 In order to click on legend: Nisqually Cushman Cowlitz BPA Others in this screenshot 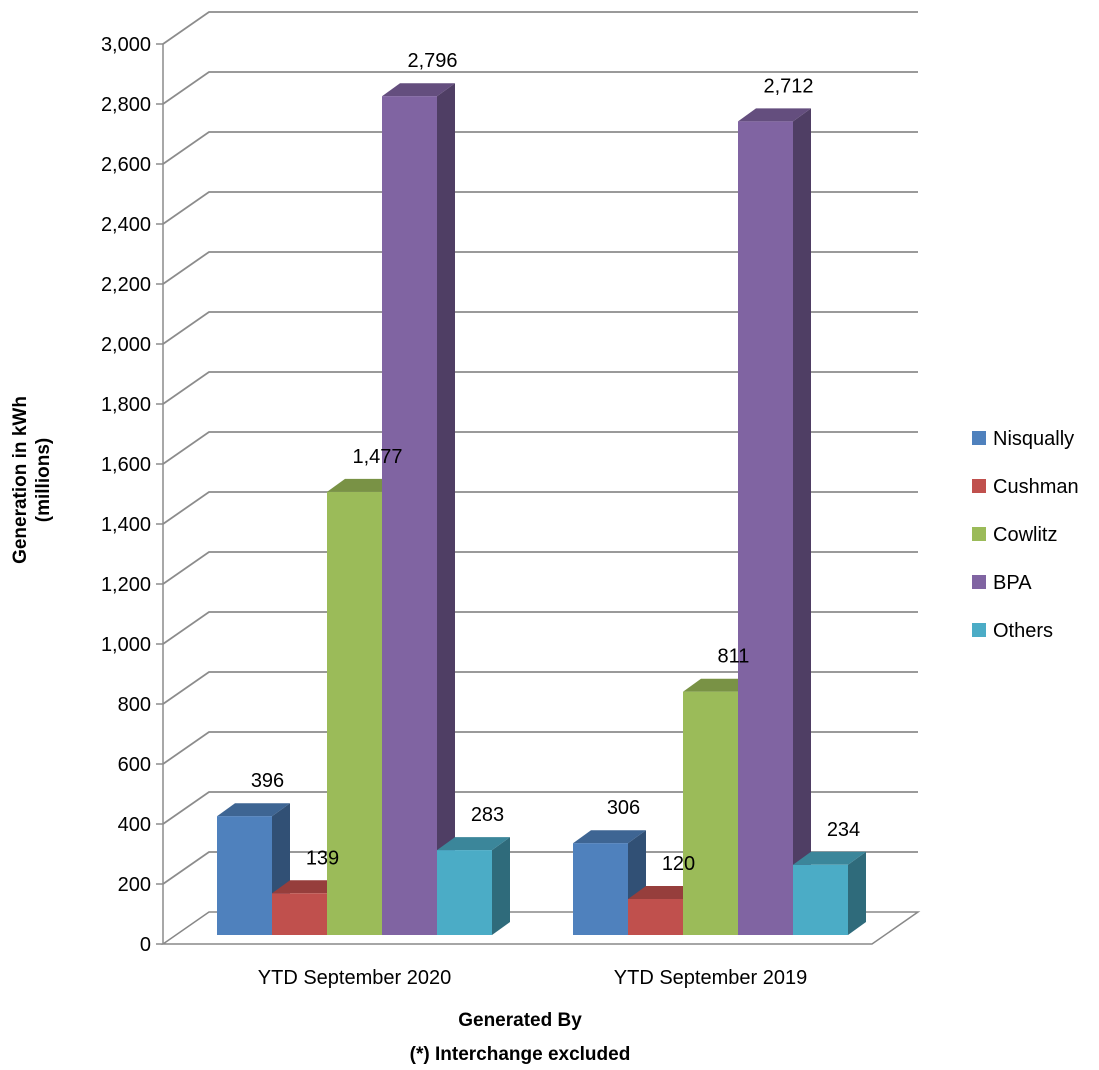, I will do `click(1025, 535)`.